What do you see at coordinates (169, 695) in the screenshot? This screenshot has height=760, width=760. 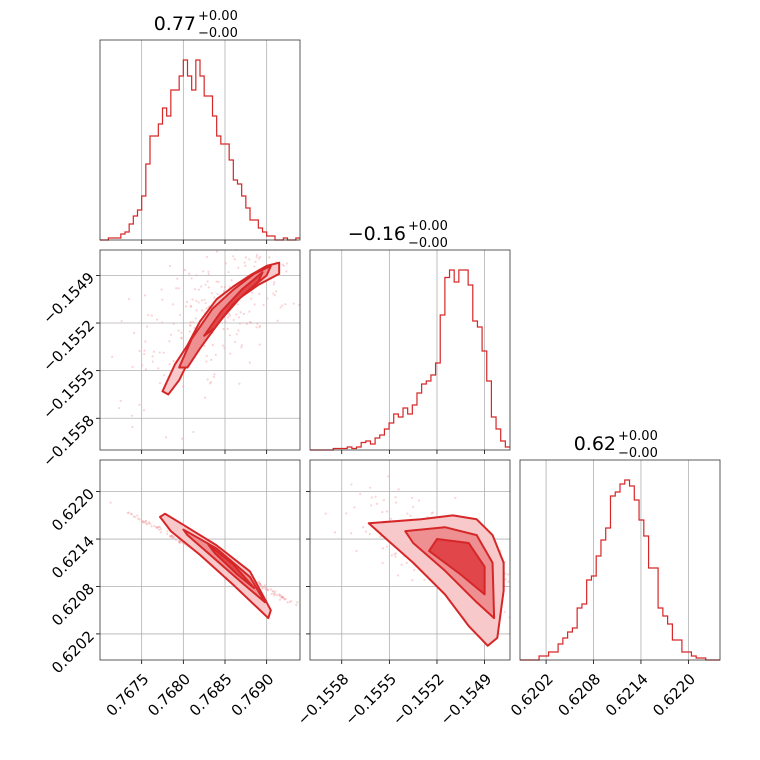 I see `x-tick-label: 0.7680` at bounding box center [169, 695].